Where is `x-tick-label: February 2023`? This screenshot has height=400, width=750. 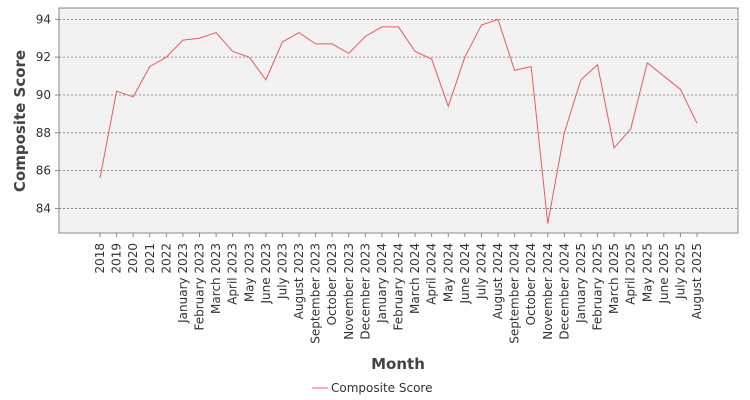 x-tick-label: February 2023 is located at coordinates (200, 287).